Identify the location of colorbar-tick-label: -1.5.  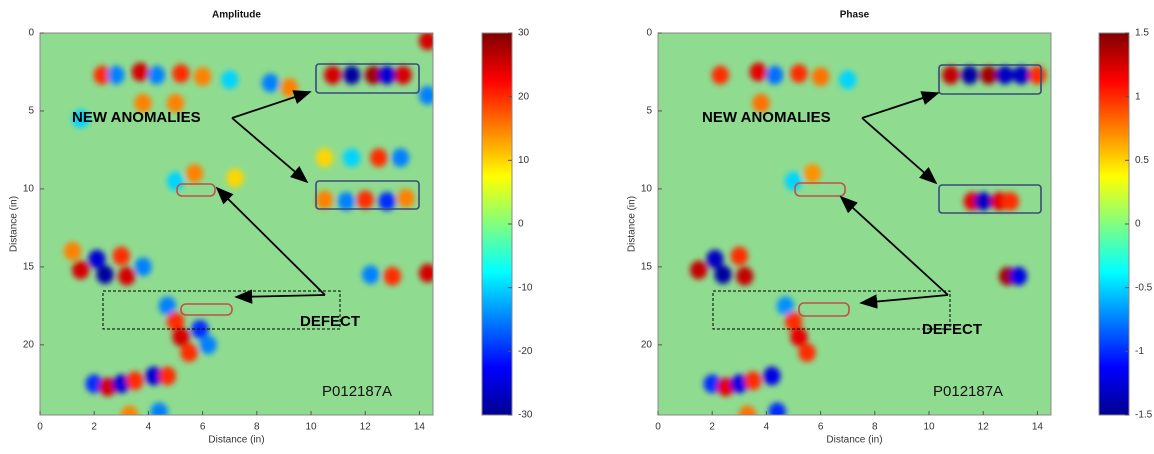
(1144, 415).